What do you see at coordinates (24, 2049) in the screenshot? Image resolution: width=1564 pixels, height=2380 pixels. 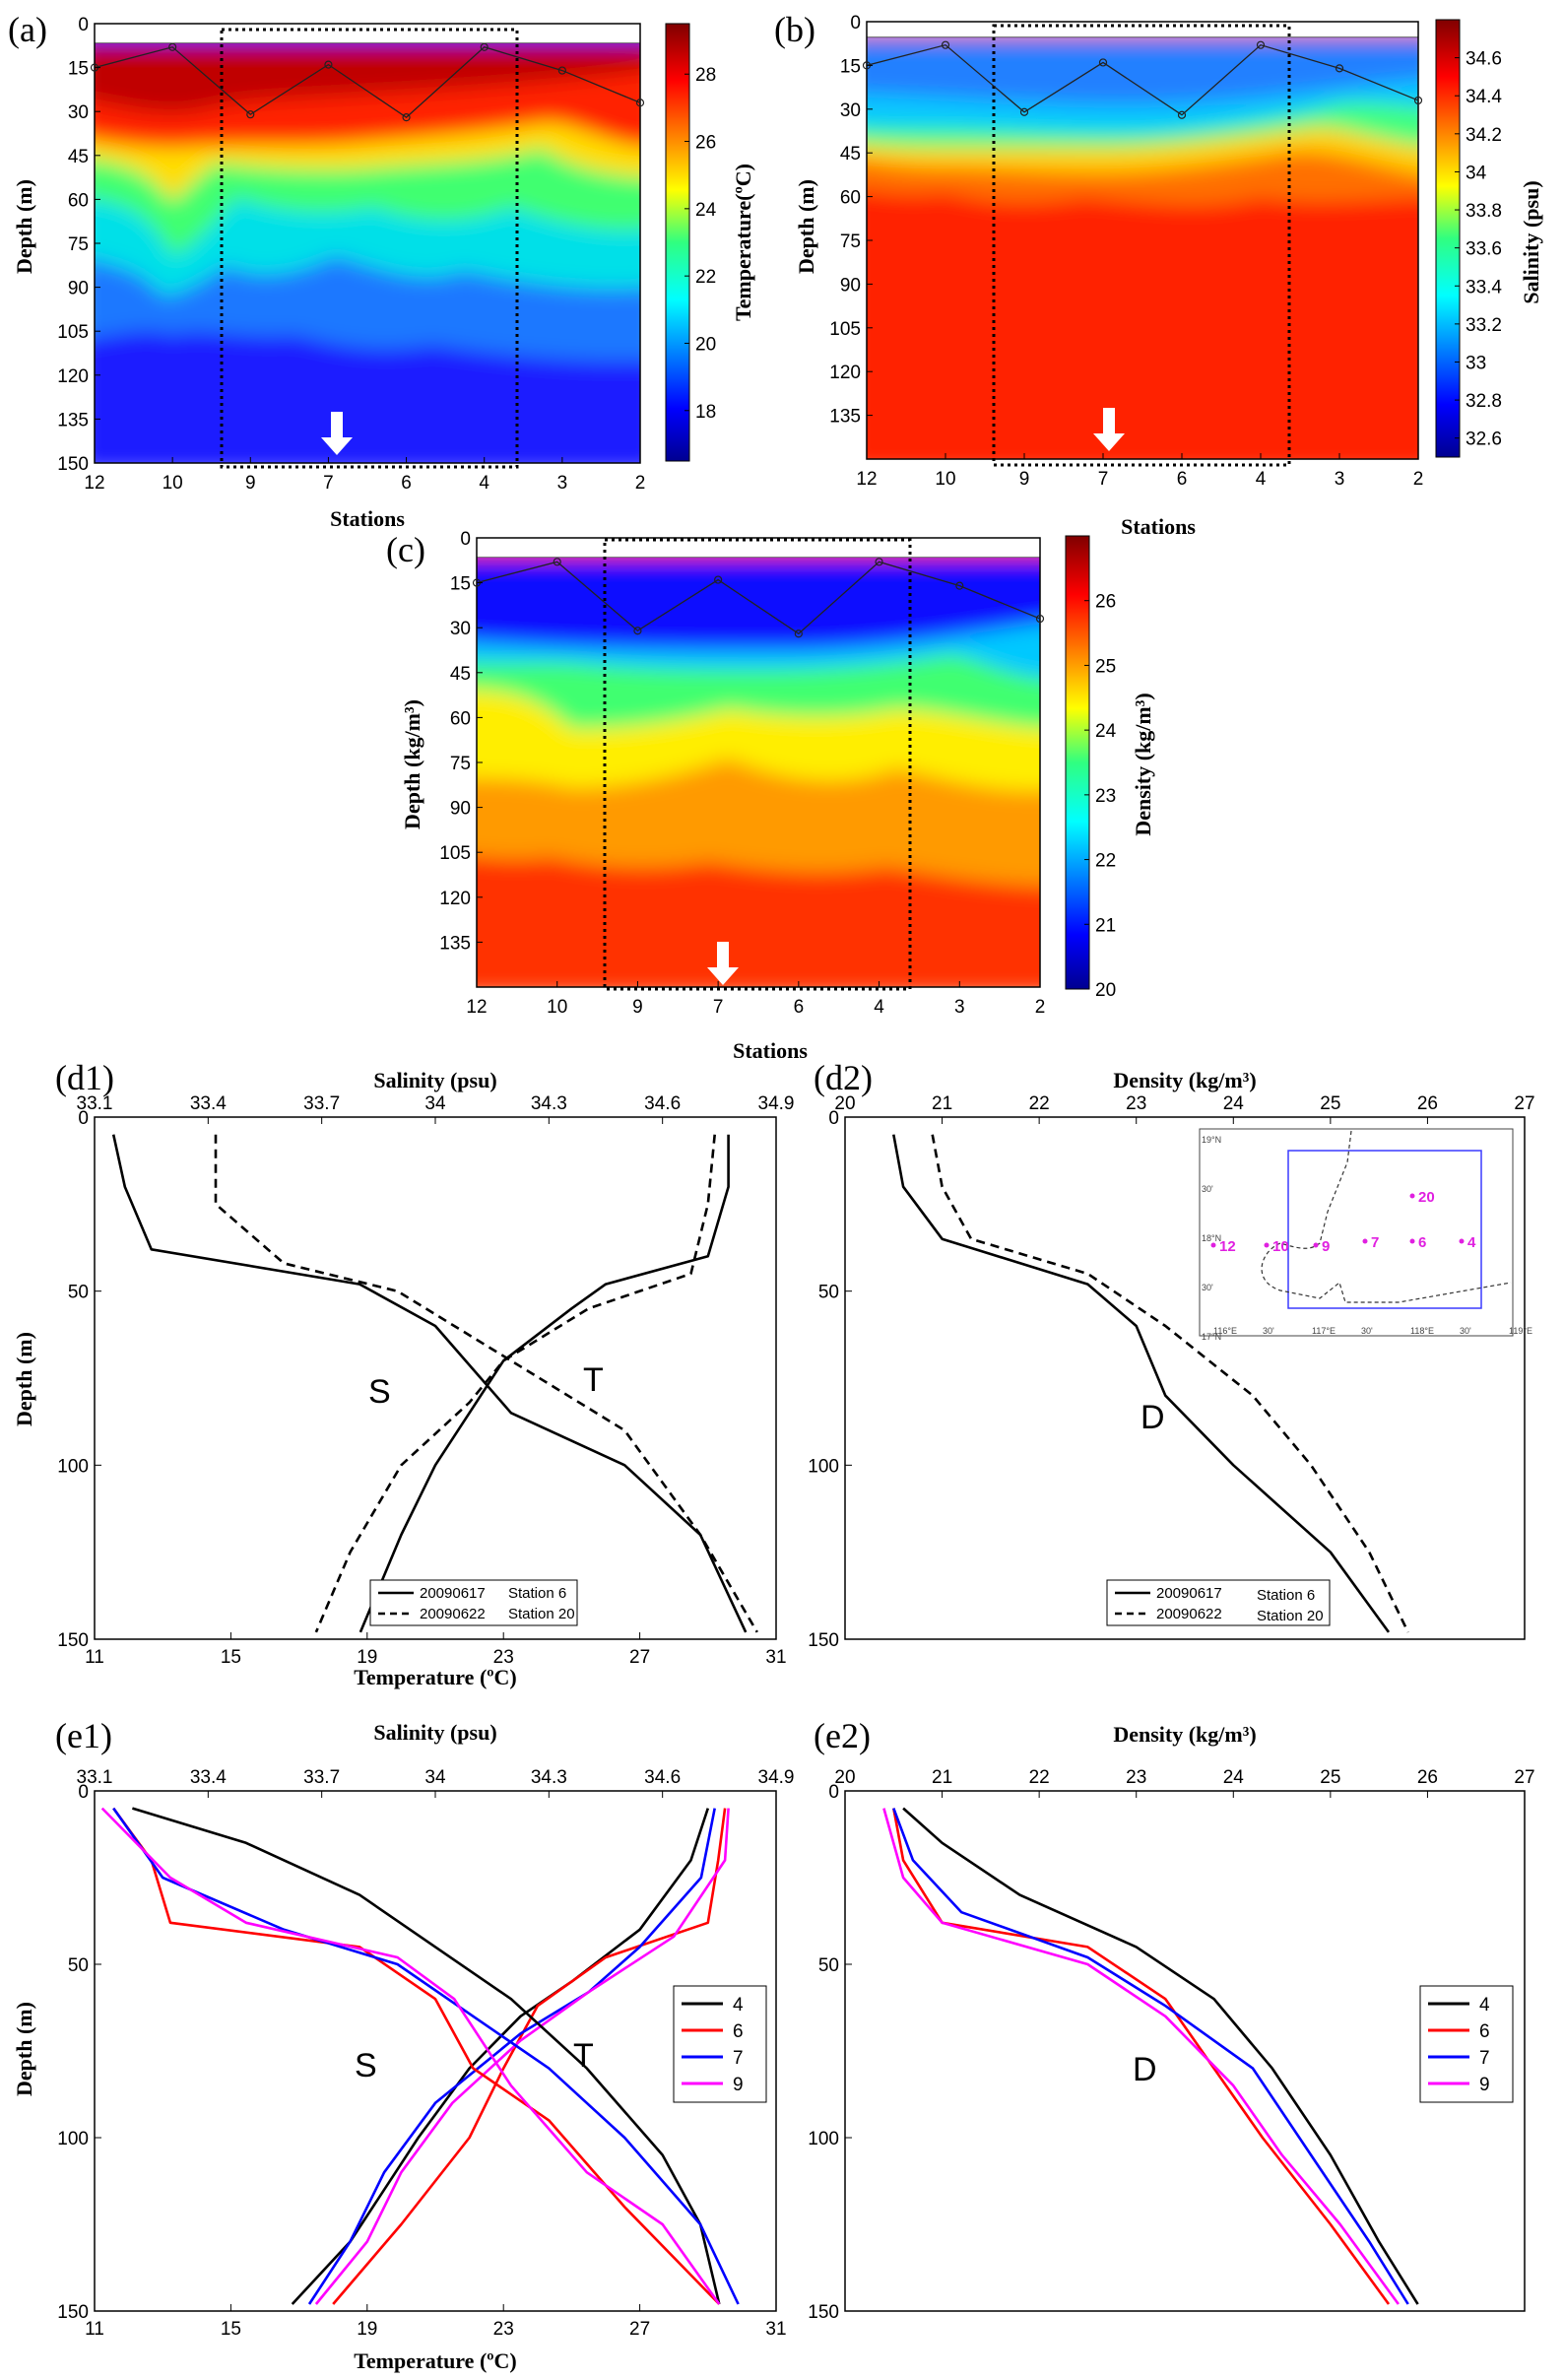 I see `panel-e1-ylabel: Depth (m)` at bounding box center [24, 2049].